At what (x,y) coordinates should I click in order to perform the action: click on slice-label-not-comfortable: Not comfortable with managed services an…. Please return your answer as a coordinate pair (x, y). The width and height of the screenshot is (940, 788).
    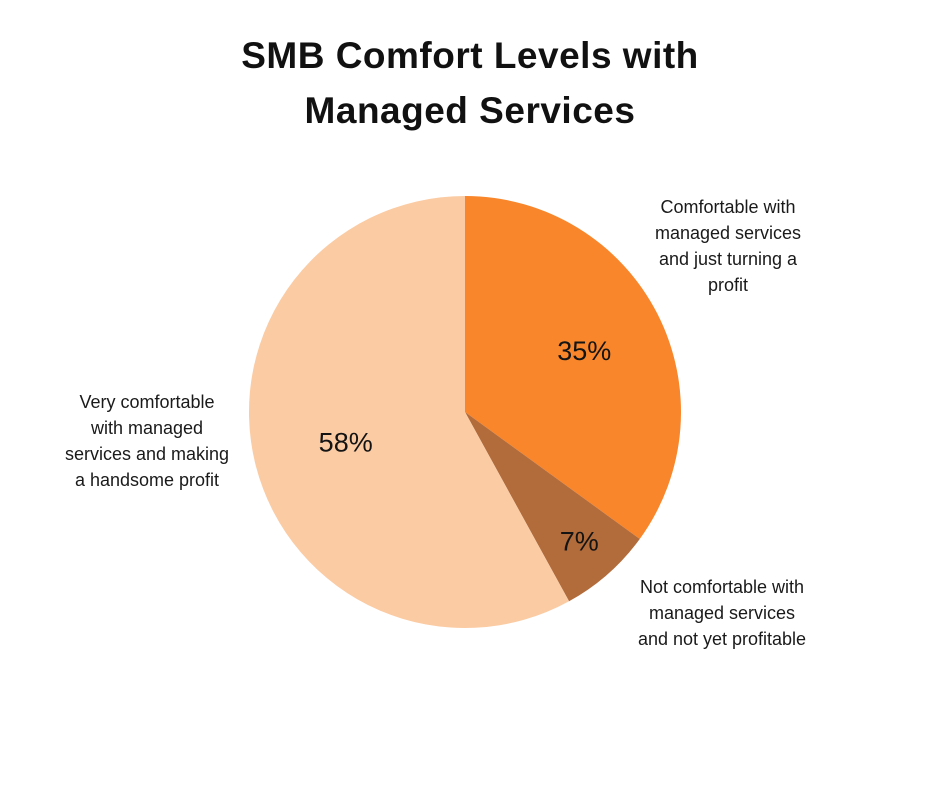
    Looking at the image, I should click on (722, 613).